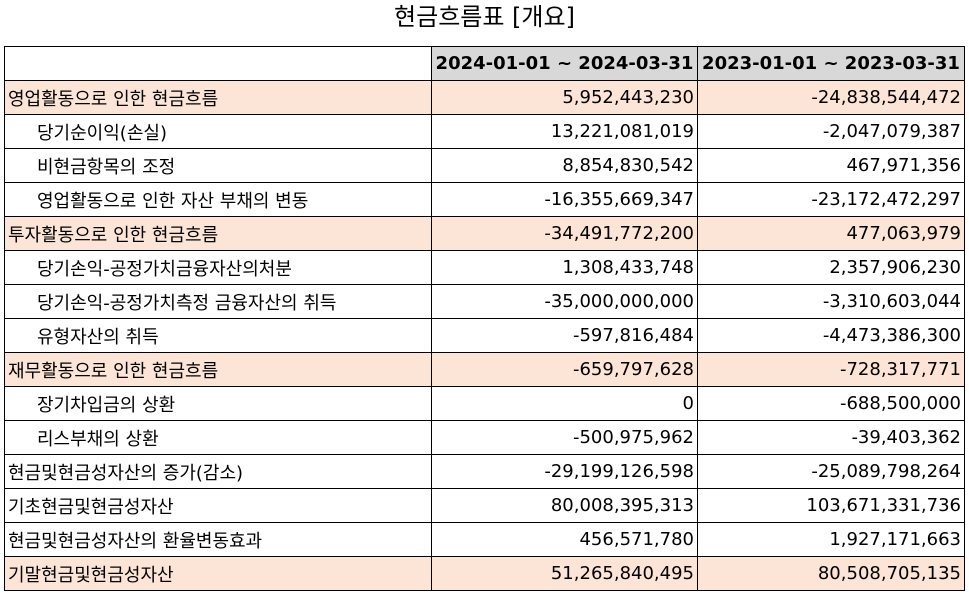 The image size is (969, 596). I want to click on value-prior-period: 2,357,906,230, so click(831, 267).